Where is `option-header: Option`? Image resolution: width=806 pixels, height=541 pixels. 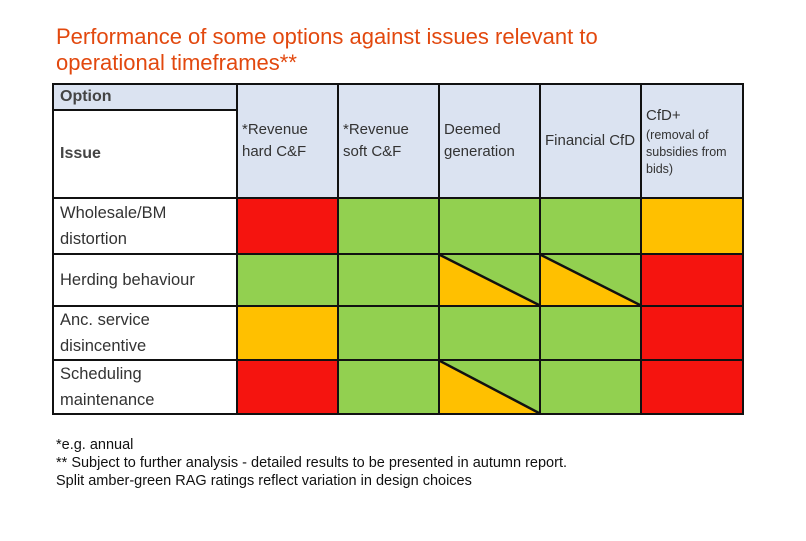 option-header: Option is located at coordinates (145, 97).